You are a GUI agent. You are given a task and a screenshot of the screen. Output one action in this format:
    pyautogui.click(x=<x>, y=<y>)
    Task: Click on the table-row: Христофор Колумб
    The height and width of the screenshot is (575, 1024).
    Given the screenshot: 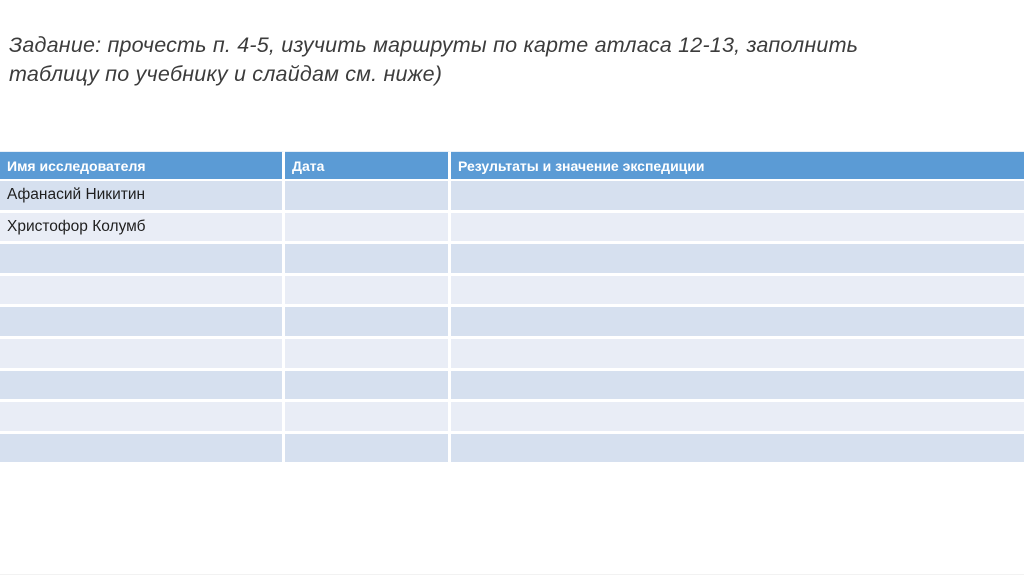 What is the action you would take?
    pyautogui.click(x=512, y=228)
    